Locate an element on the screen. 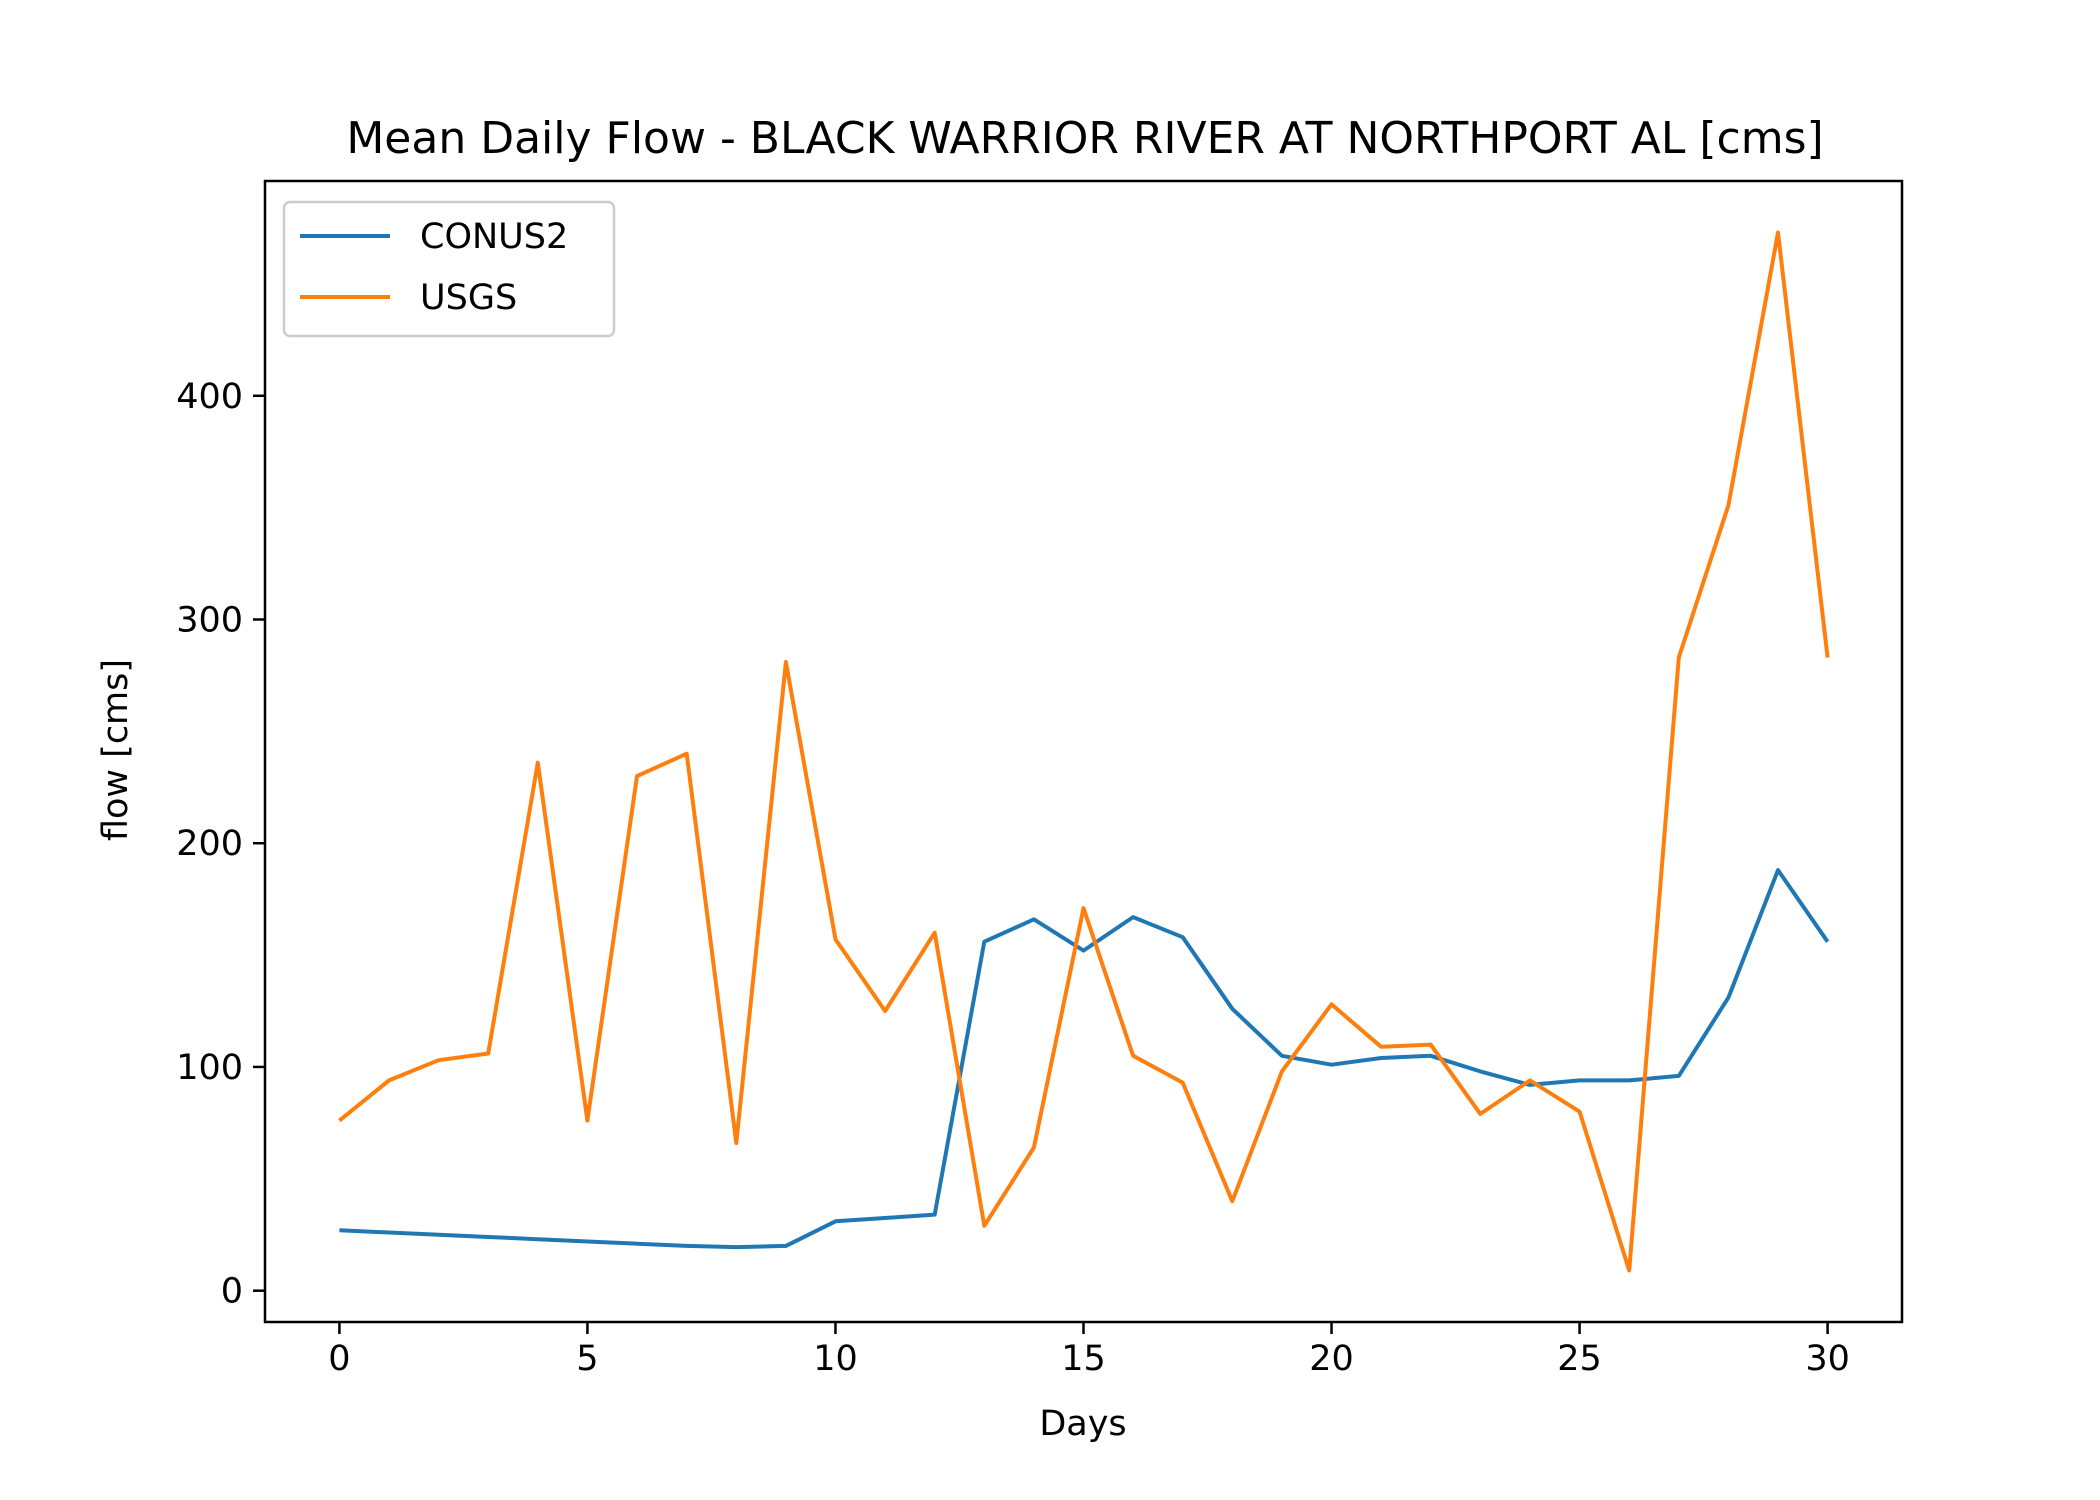  legend-label-usgs: USGS is located at coordinates (468, 298).